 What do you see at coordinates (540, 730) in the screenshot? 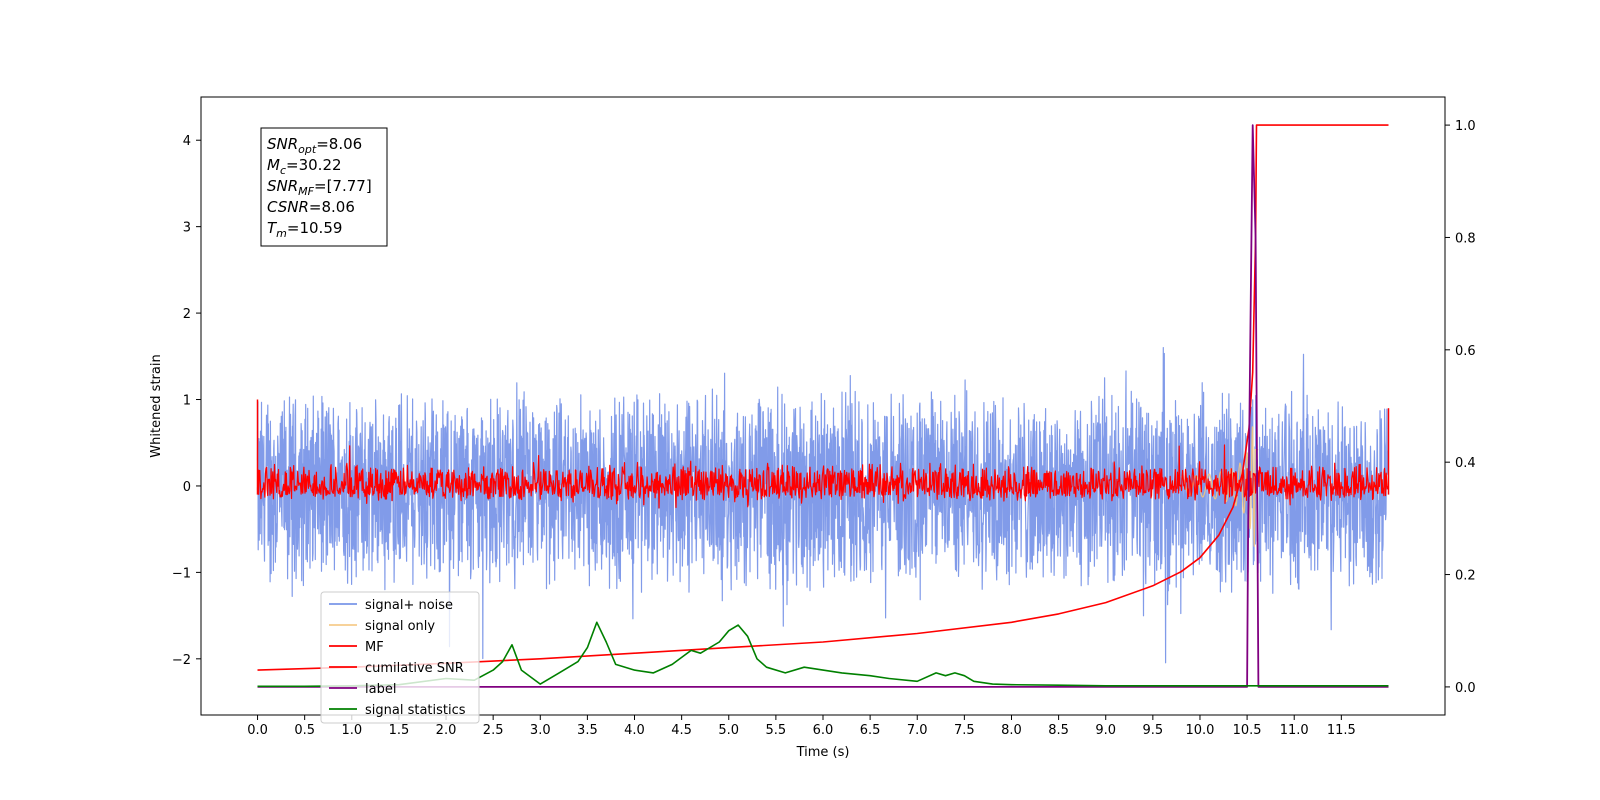
I see `x-tick-label: 3.0` at bounding box center [540, 730].